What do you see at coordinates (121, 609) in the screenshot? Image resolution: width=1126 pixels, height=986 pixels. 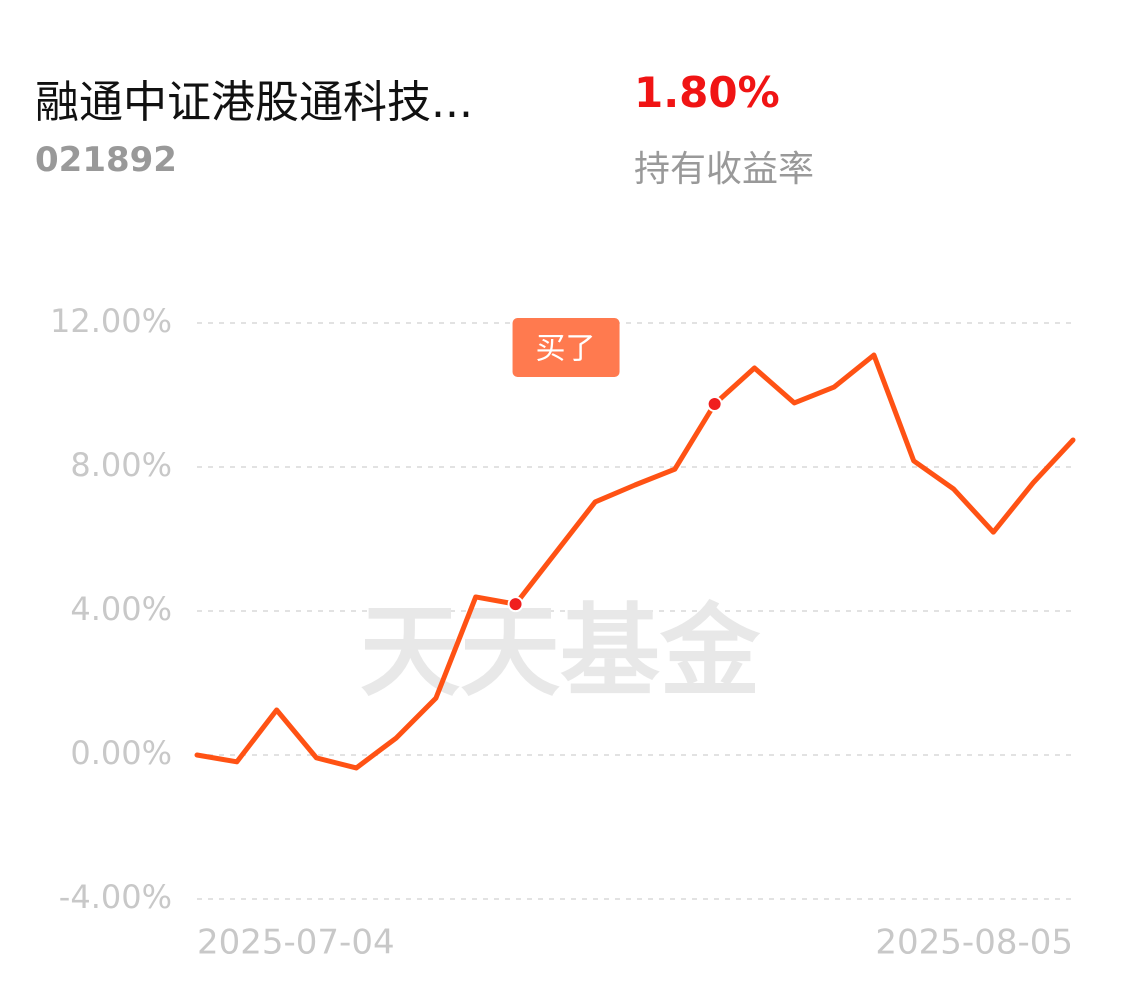 I see `y-tick-label: 4.00%` at bounding box center [121, 609].